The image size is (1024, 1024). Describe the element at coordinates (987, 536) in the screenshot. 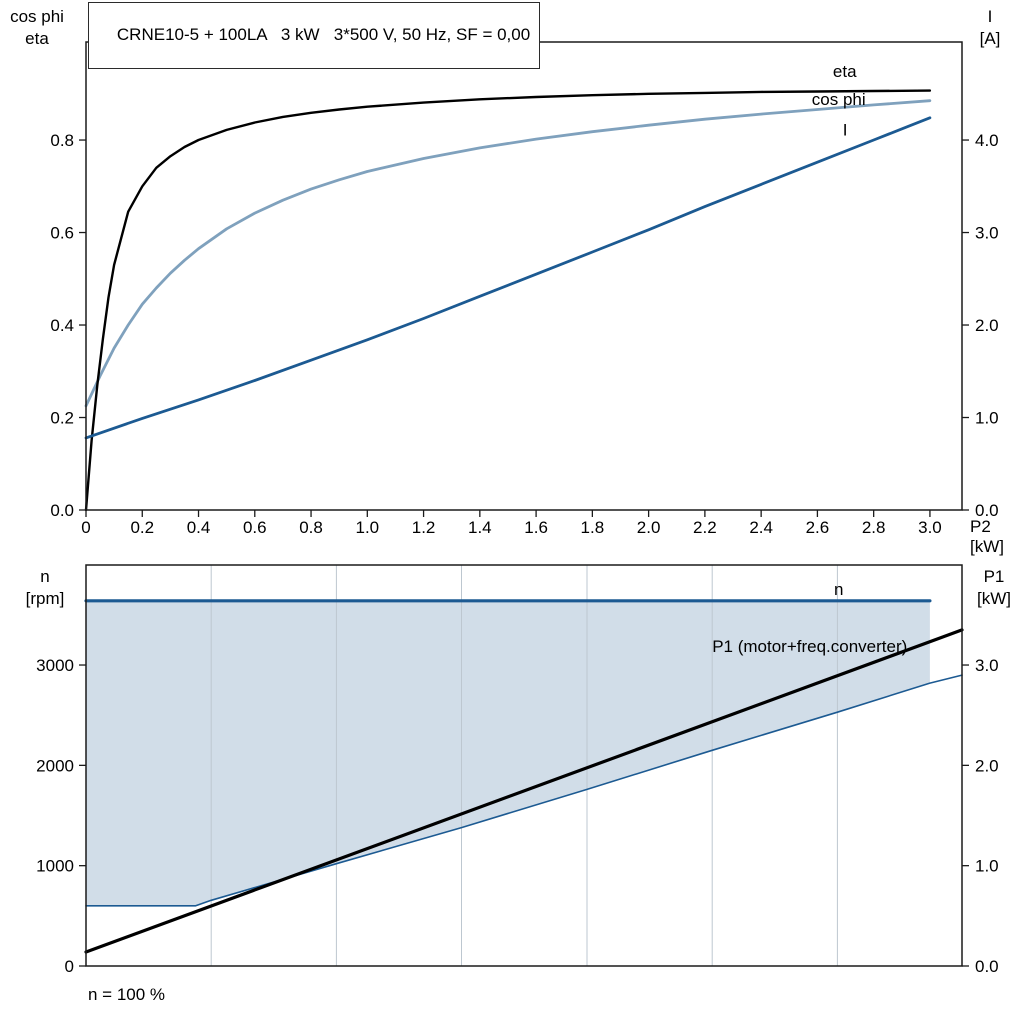

I see `x-axis-unit-label: P2 [kW]` at that location.